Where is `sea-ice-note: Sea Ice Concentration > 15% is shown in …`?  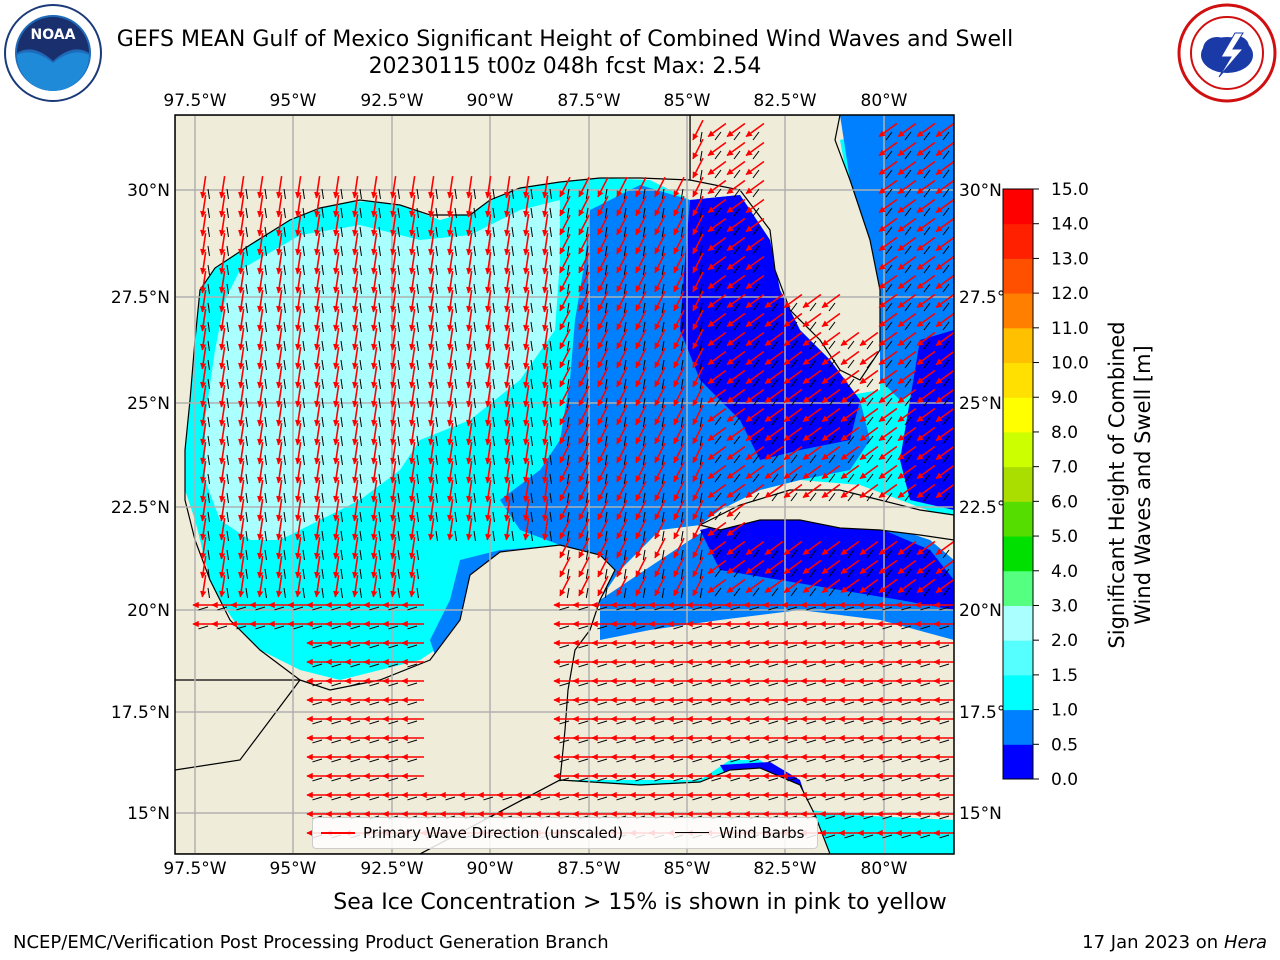
sea-ice-note: Sea Ice Concentration > 15% is shown in … is located at coordinates (640, 902).